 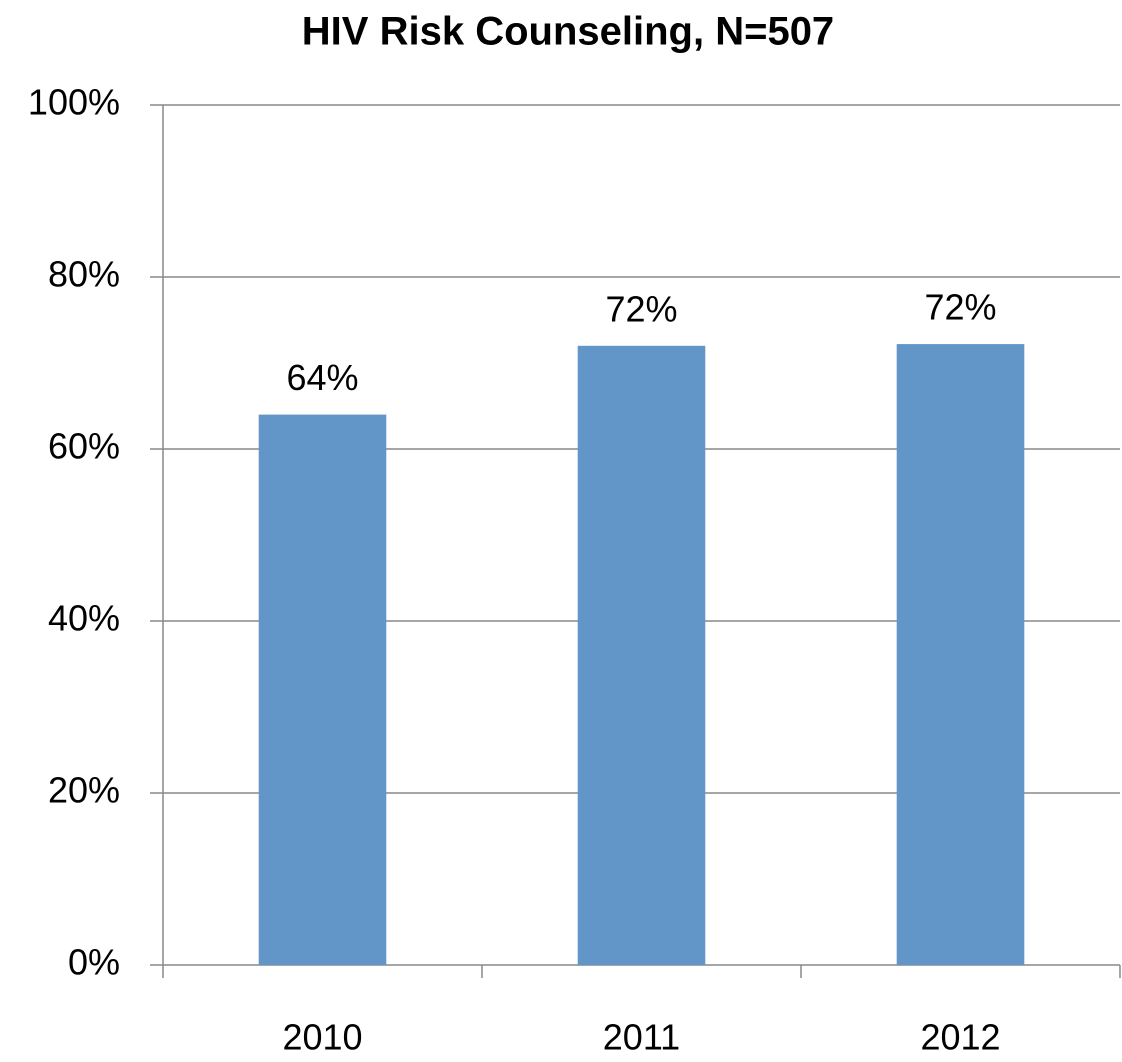 What do you see at coordinates (84, 618) in the screenshot?
I see `y-tick-label: 40%` at bounding box center [84, 618].